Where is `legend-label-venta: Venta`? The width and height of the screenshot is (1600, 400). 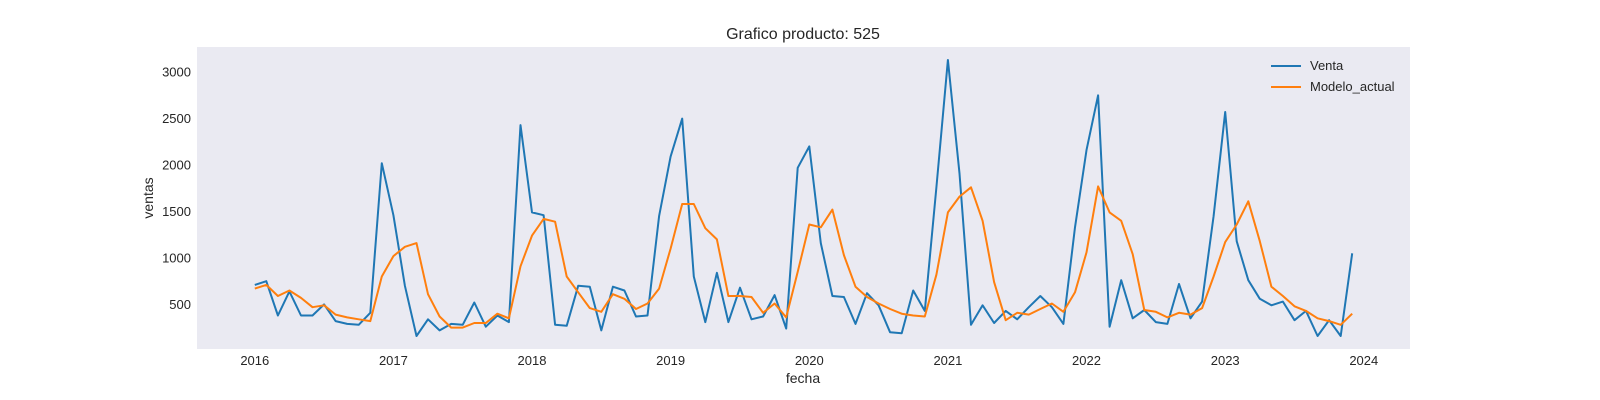 legend-label-venta: Venta is located at coordinates (1327, 65).